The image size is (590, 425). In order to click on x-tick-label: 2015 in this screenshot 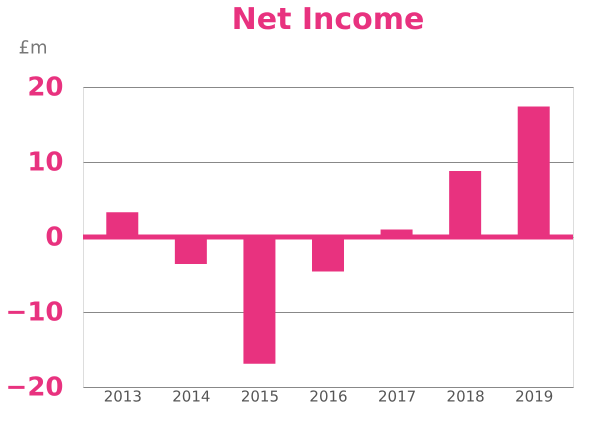, I will do `click(260, 397)`.